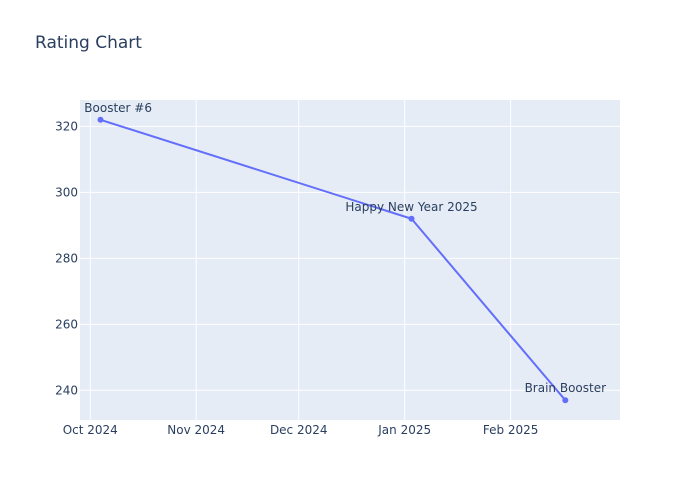 The height and width of the screenshot is (500, 700). I want to click on x-tick-label: Jan 2025, so click(404, 430).